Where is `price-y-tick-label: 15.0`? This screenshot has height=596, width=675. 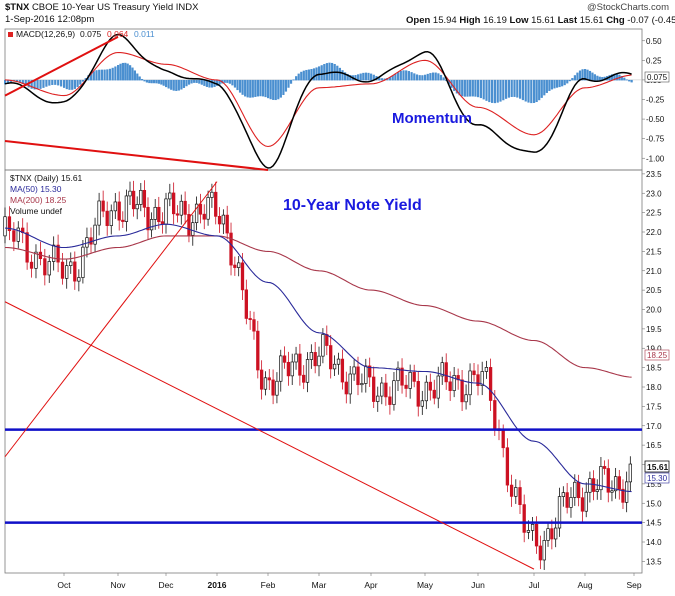
price-y-tick-label: 15.0 is located at coordinates (654, 503).